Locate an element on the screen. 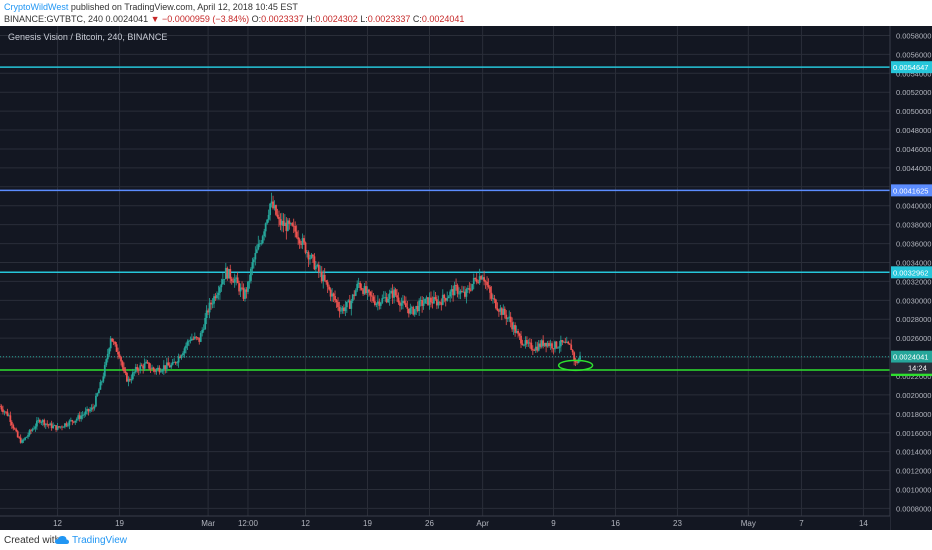 The width and height of the screenshot is (932, 550). y-tick-label: 0.0028000 is located at coordinates (913, 319).